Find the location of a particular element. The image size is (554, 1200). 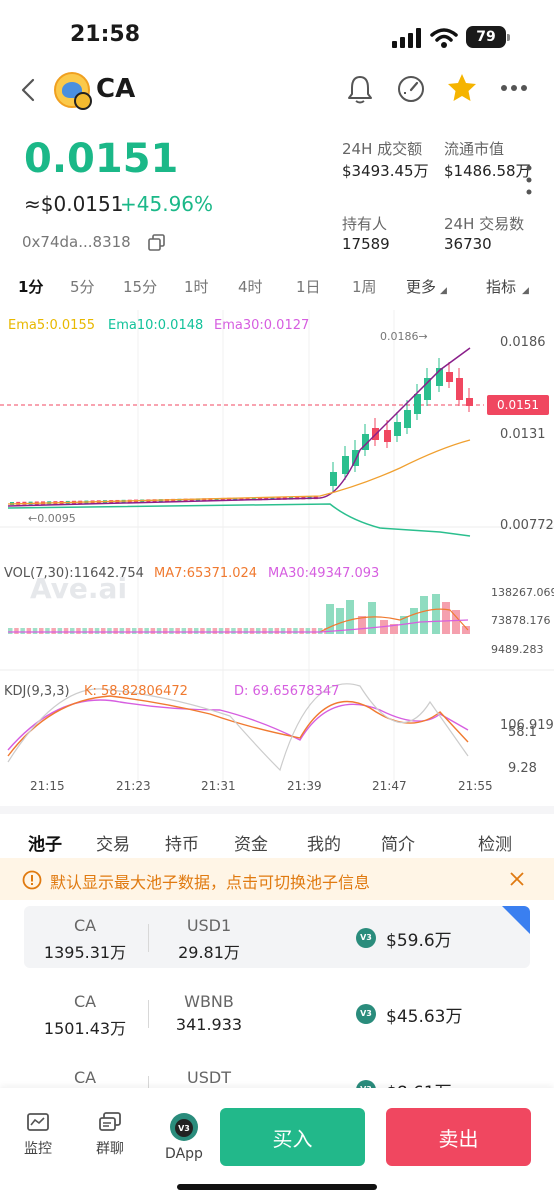

peak-price-label: 0.0186→ is located at coordinates (404, 336).